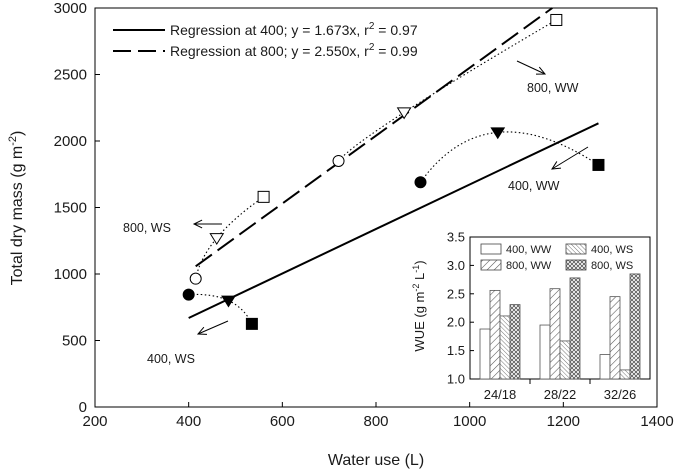 The width and height of the screenshot is (685, 471). What do you see at coordinates (420, 182) in the screenshot?
I see `point-400-ww-filled-circle` at bounding box center [420, 182].